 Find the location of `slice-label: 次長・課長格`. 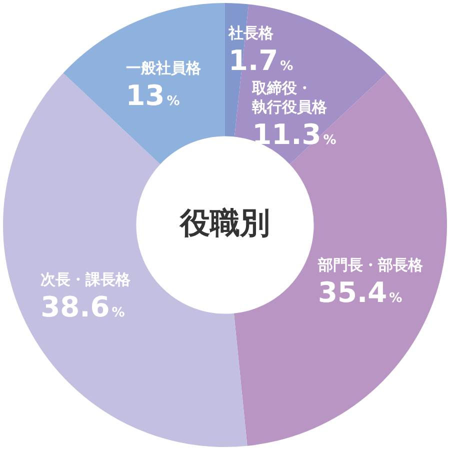

slice-label: 次長・課長格 is located at coordinates (86, 279).